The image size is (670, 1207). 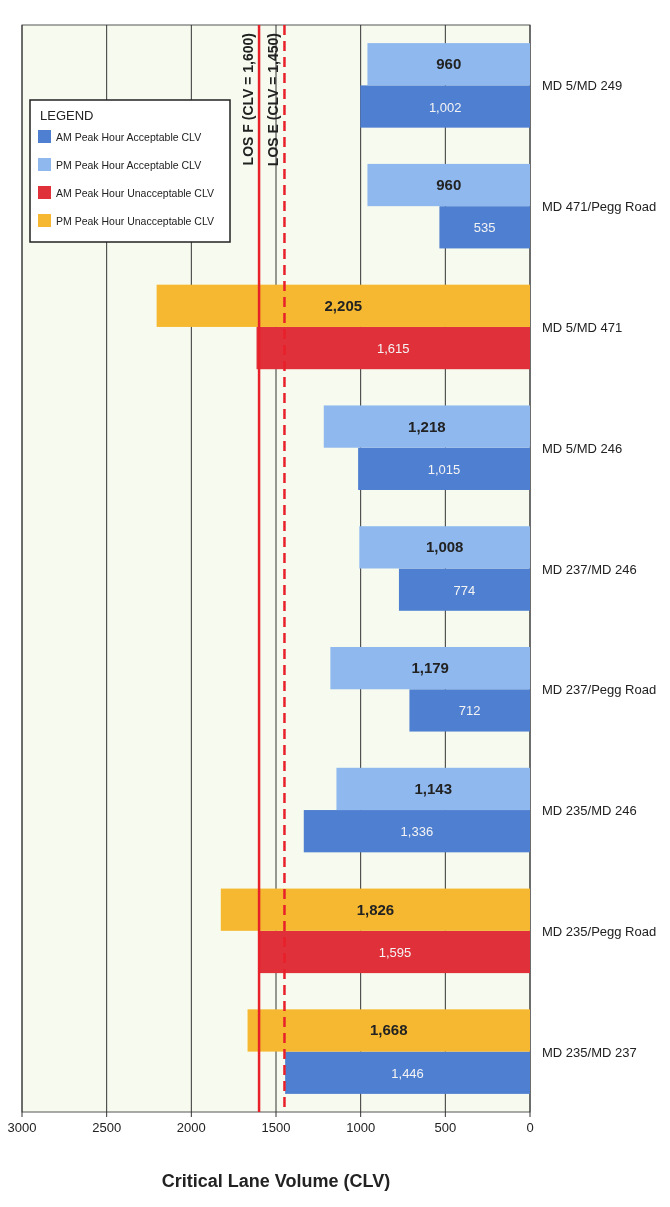 I want to click on x-axis-title: Critical Lane Volume (CLV), so click(x=276, y=1181).